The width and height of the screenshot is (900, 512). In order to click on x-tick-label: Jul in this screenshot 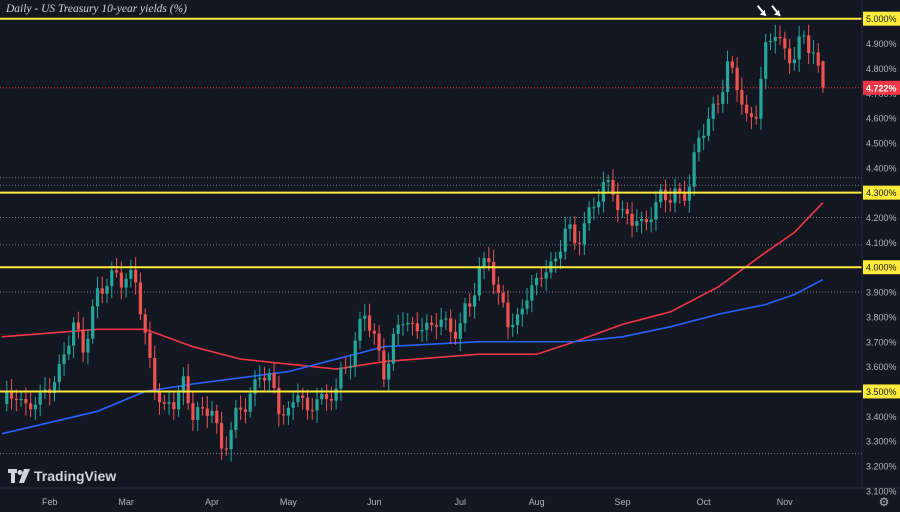, I will do `click(460, 502)`.